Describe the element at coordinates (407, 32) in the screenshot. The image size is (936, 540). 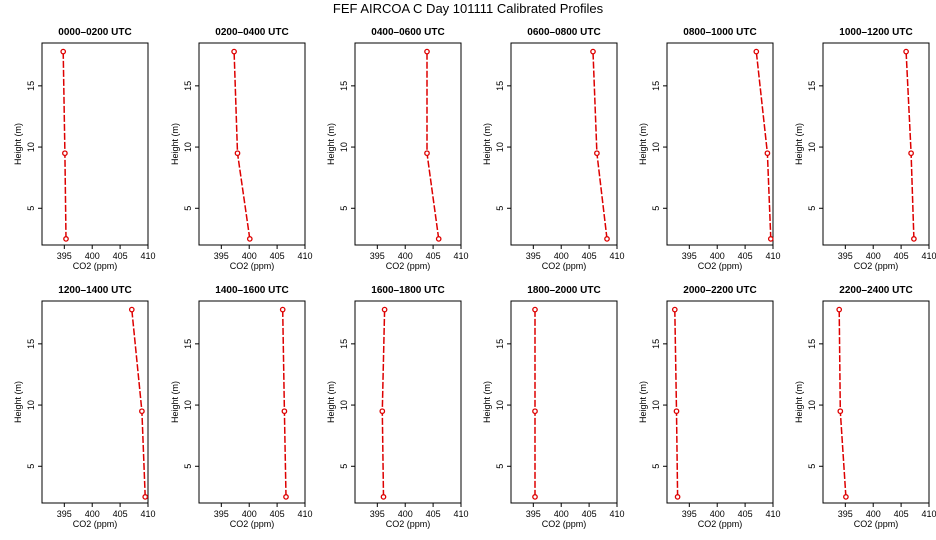
I see `panel-title: 0400–0600 UTC` at that location.